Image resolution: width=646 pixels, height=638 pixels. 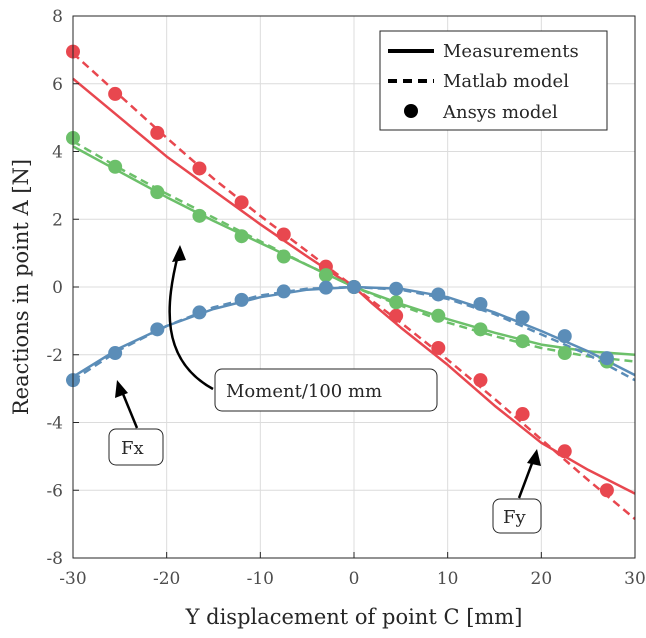 What do you see at coordinates (506, 81) in the screenshot?
I see `legend-matlab-label: Matlab model` at bounding box center [506, 81].